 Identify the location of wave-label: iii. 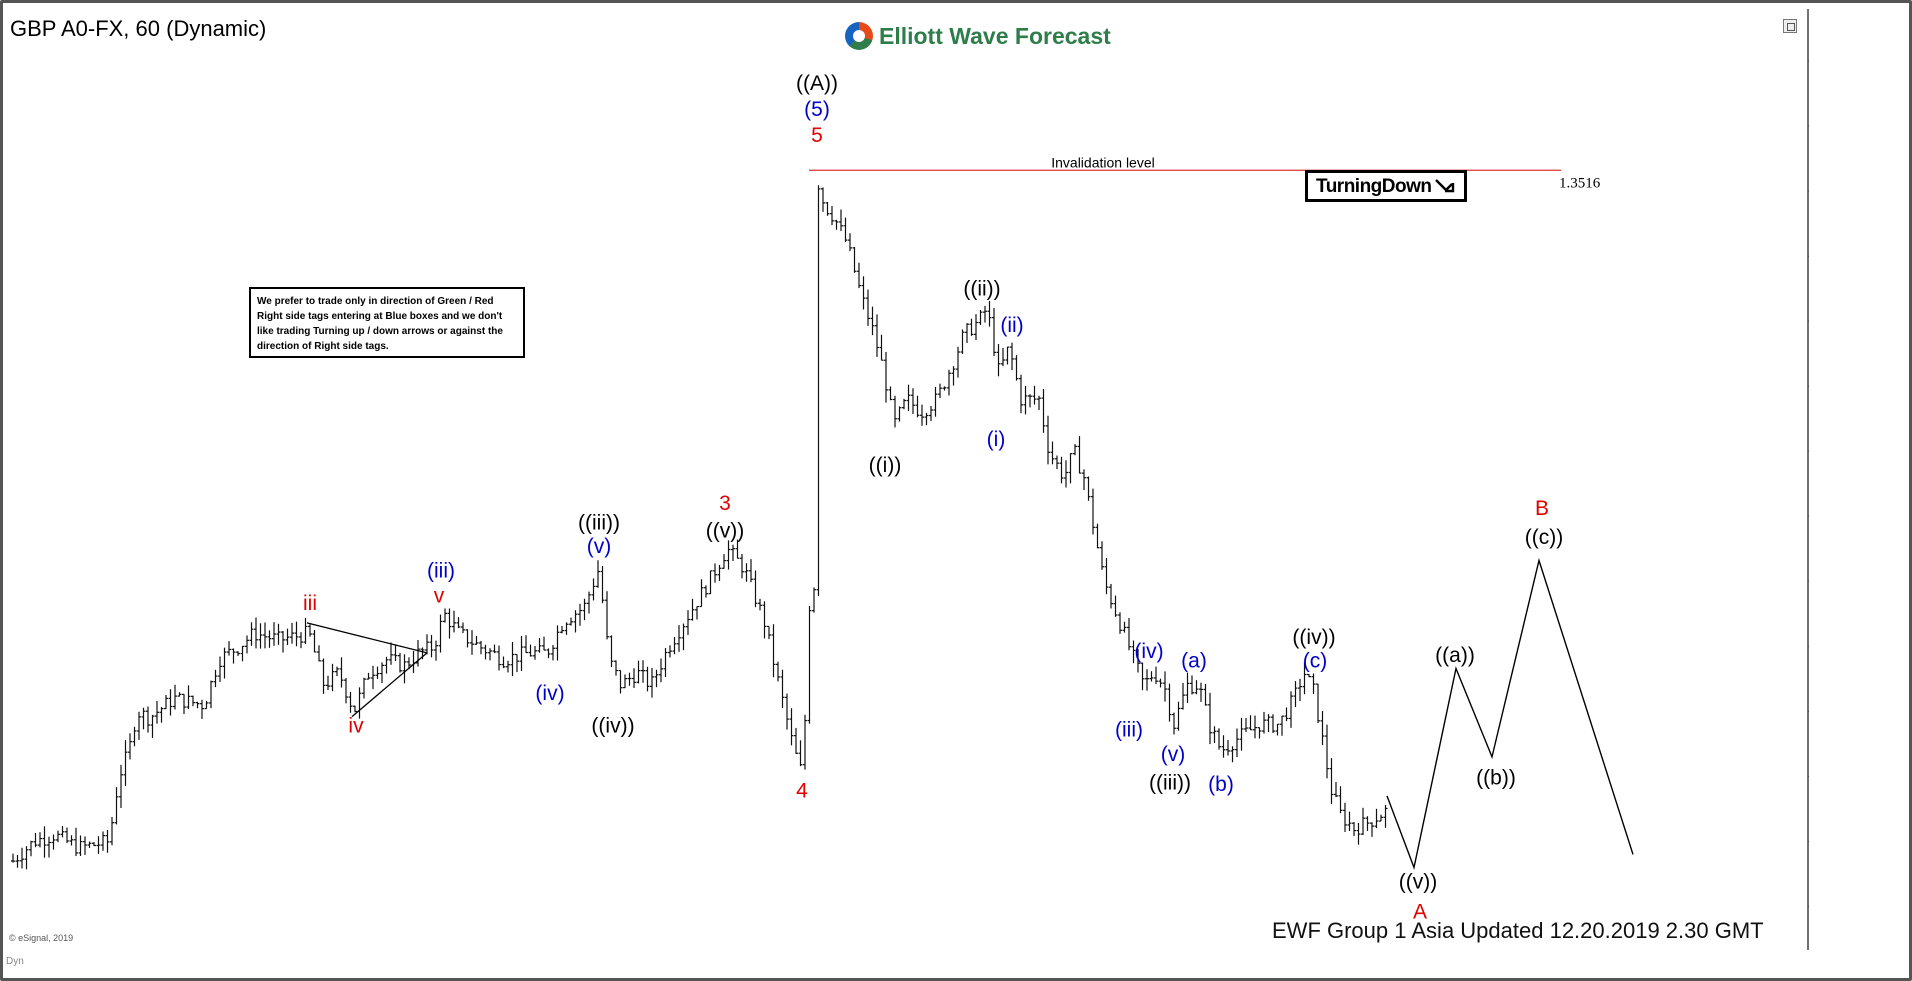
(310, 603).